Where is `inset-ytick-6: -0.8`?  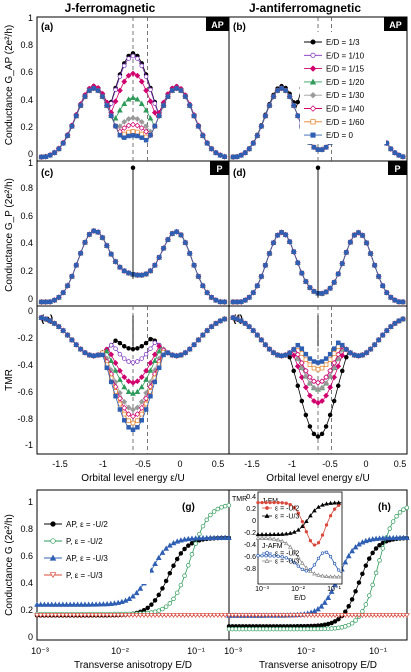
inset-ytick-6: -0.8 is located at coordinates (250, 569).